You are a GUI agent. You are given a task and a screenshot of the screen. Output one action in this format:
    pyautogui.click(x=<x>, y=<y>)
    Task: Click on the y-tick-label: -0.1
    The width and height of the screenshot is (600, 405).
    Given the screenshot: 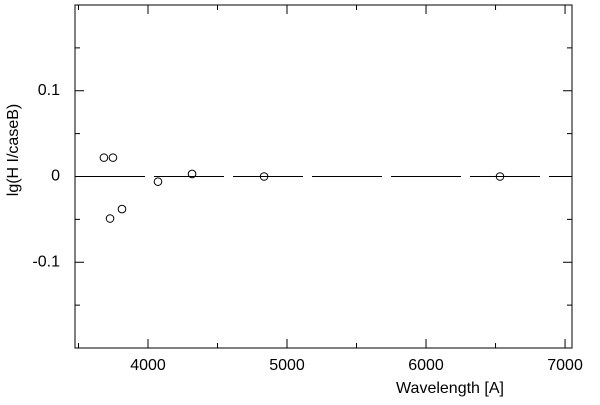 What is the action you would take?
    pyautogui.click(x=46, y=261)
    